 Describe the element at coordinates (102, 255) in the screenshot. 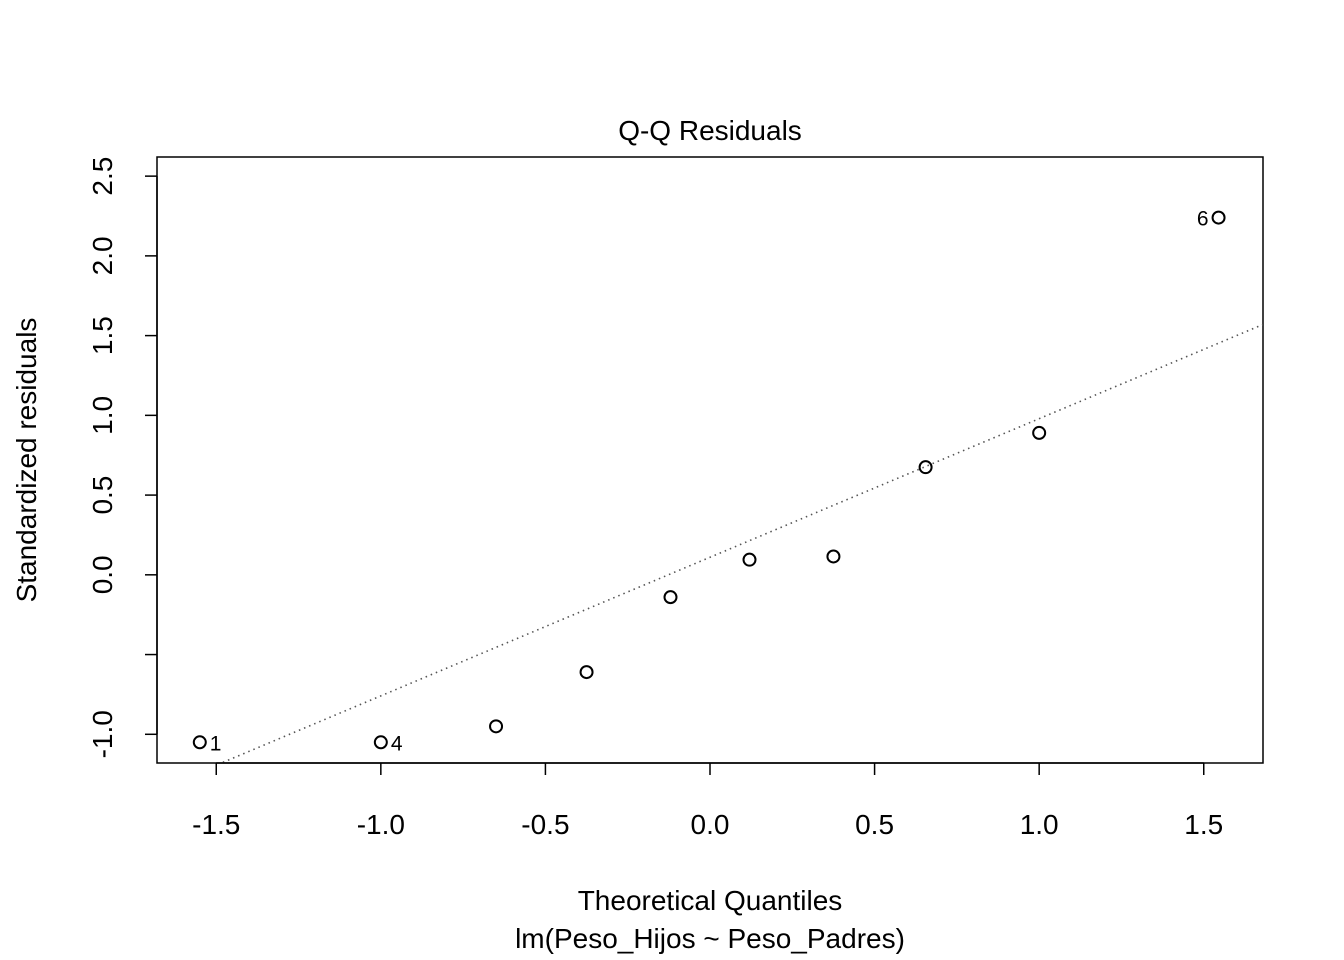

I see `y-tick-label: 2.0` at that location.